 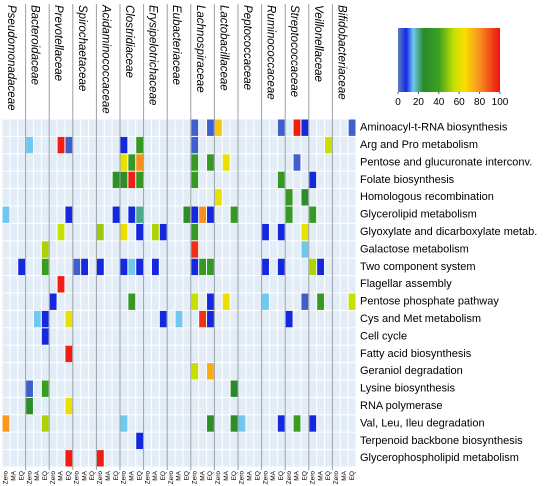 I want to click on subcolumn-label: MA, so click(x=108, y=475).